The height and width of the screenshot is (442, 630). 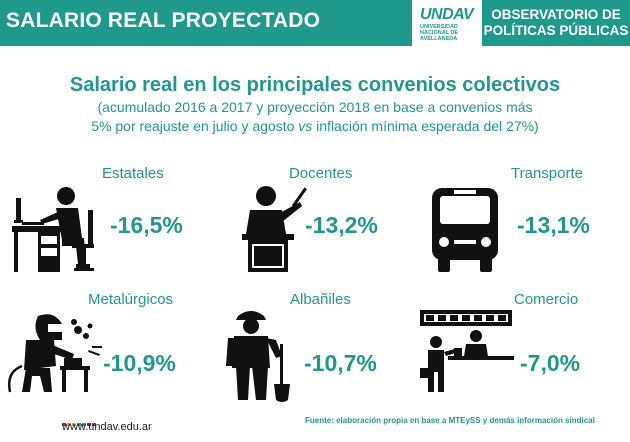 I want to click on subtitle-part-b: inflación mínima esperada del 27%), so click(x=425, y=126).